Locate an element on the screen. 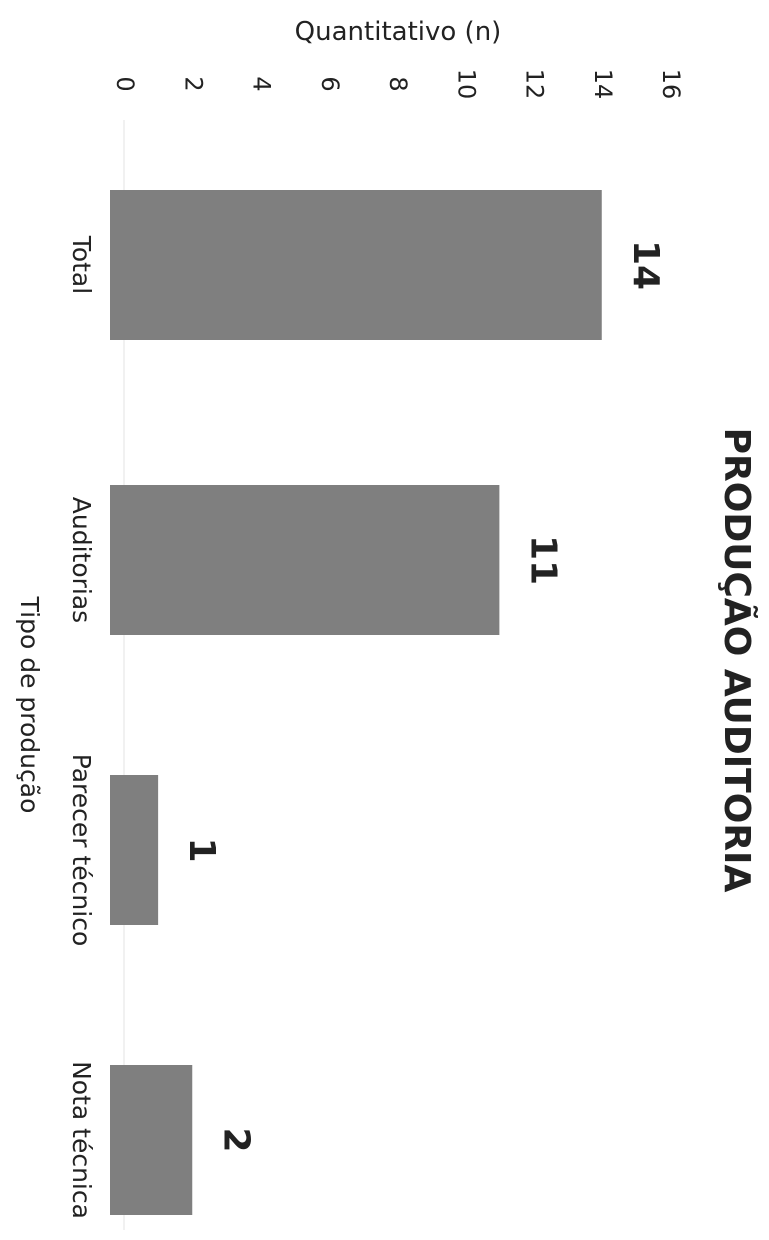 This screenshot has width=769, height=1240. data-label: 2 is located at coordinates (235, 1139).